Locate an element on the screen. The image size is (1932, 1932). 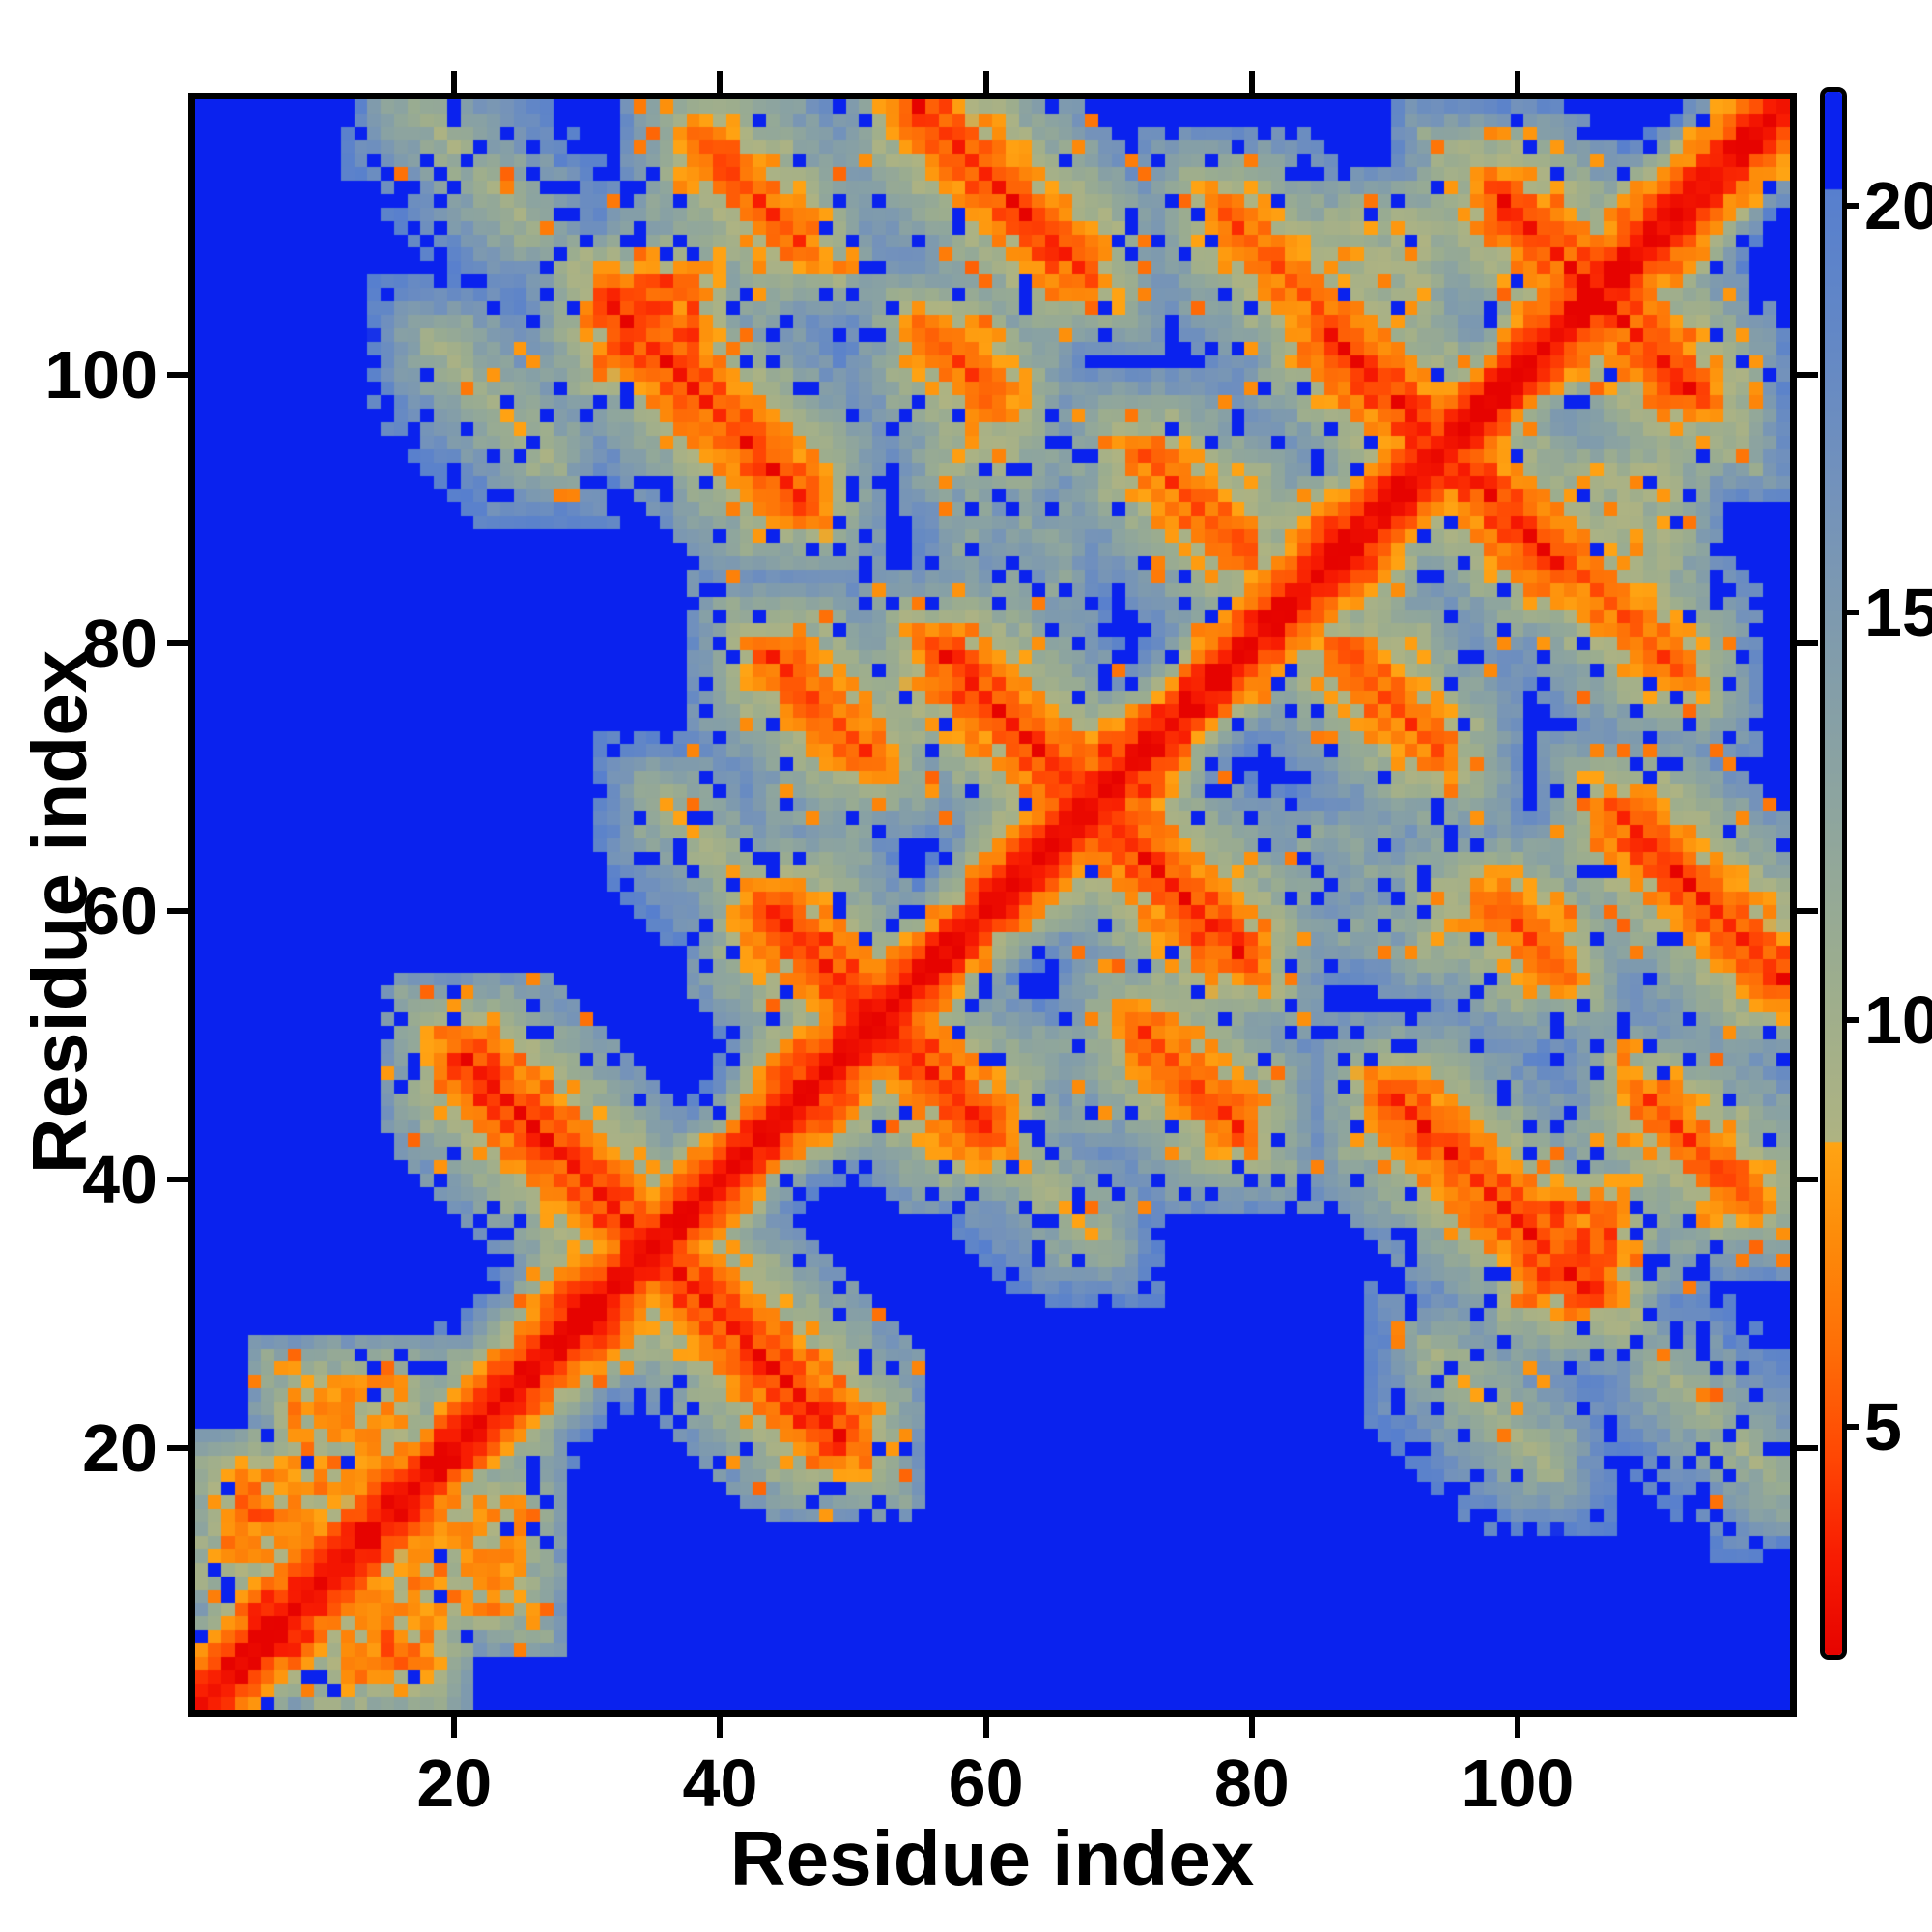
colorbar-tick-label: 20 is located at coordinates (1898, 205).